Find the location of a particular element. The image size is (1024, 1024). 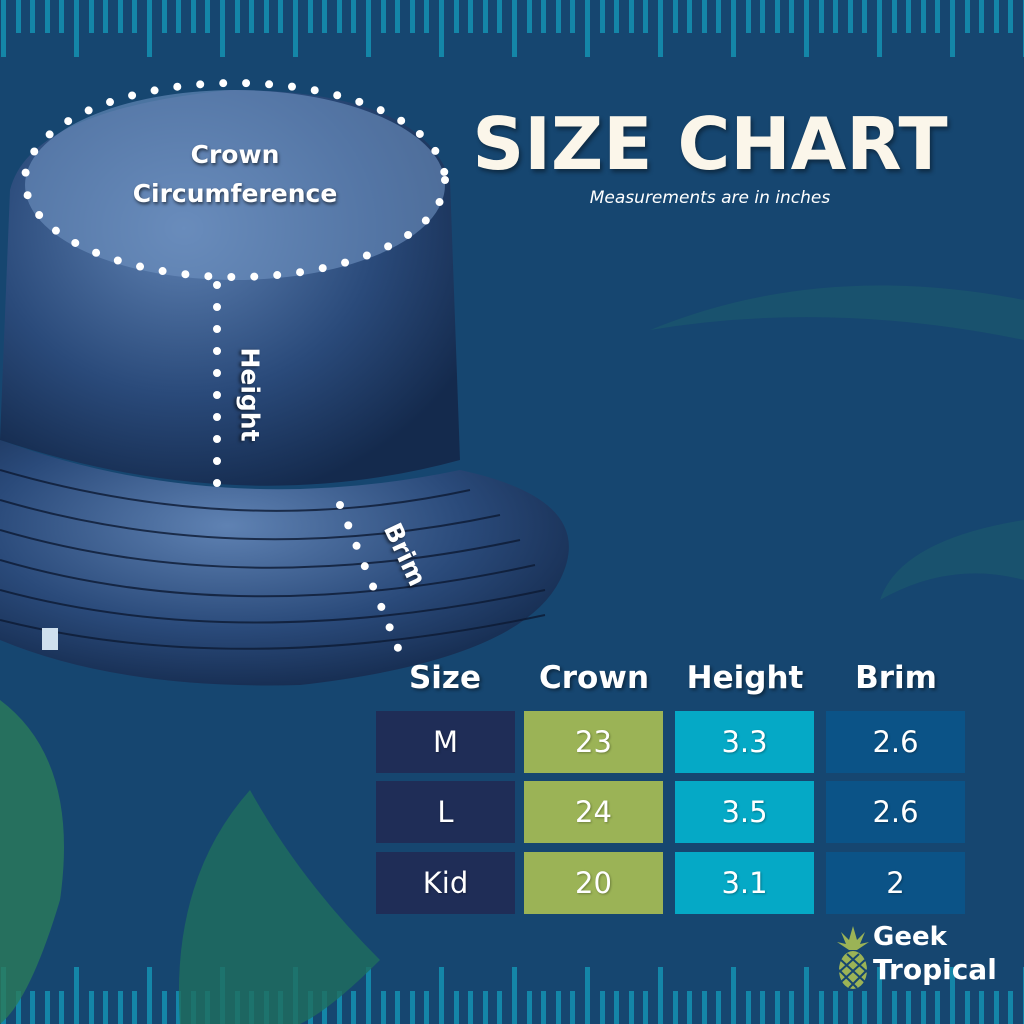

table-cell-size: L is located at coordinates (445, 812).